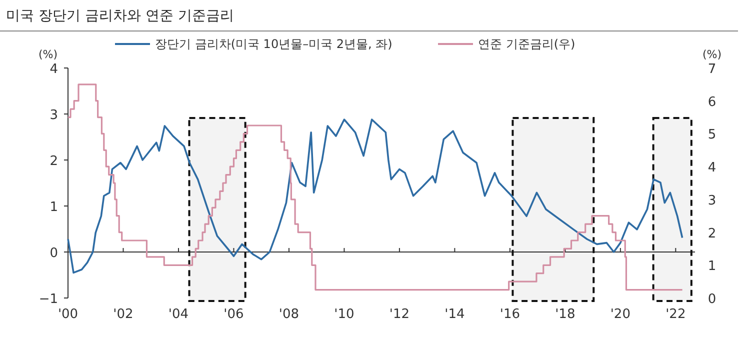 This screenshot has height=361, width=745. Describe the element at coordinates (399, 314) in the screenshot. I see `x-tick-label: '12` at that location.